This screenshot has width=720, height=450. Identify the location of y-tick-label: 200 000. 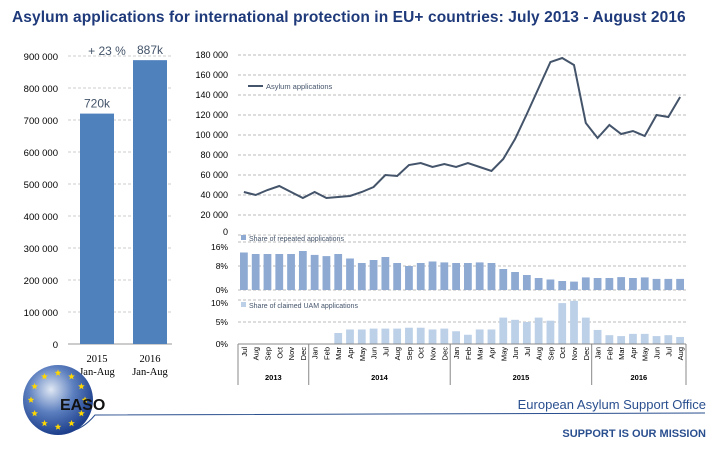
(41, 281).